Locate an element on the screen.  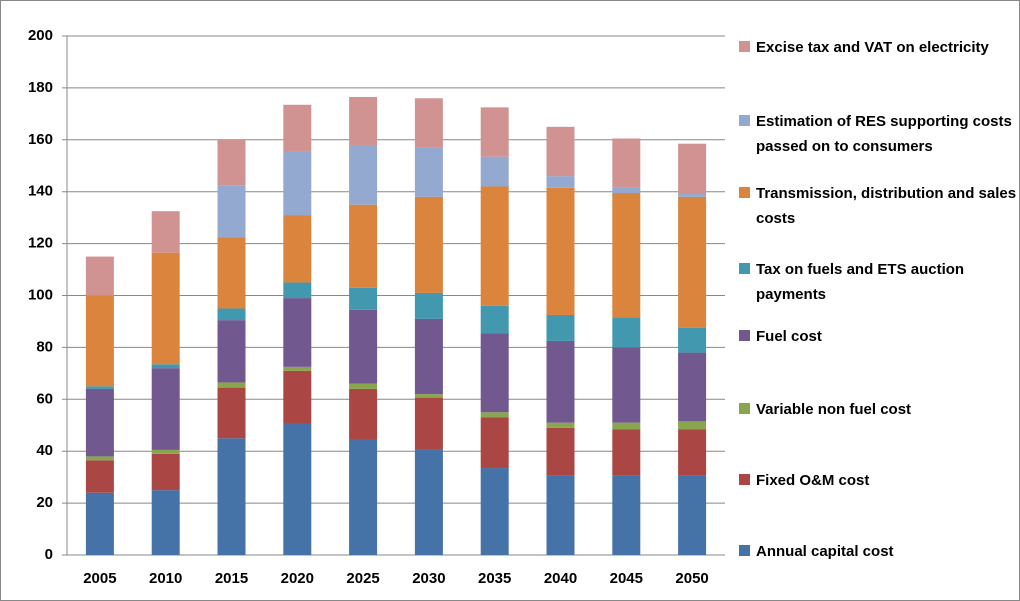
legend-entry: Excise tax and VAT on electricity is located at coordinates (878, 47).